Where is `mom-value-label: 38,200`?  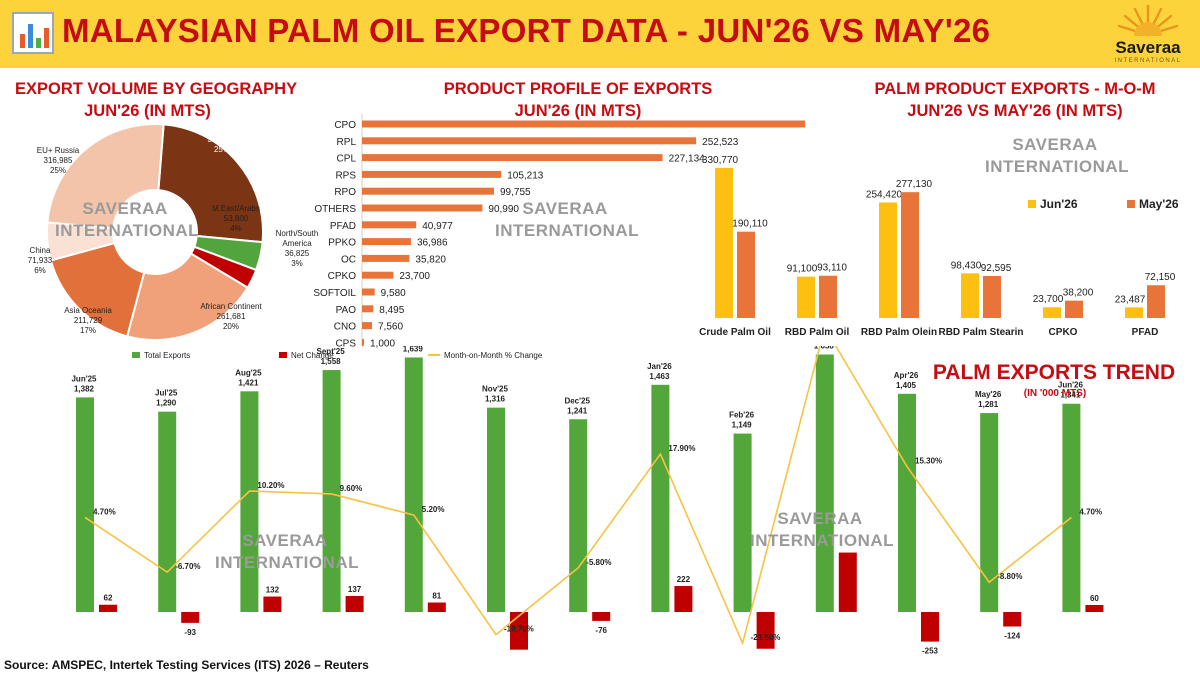 mom-value-label: 38,200 is located at coordinates (1078, 293).